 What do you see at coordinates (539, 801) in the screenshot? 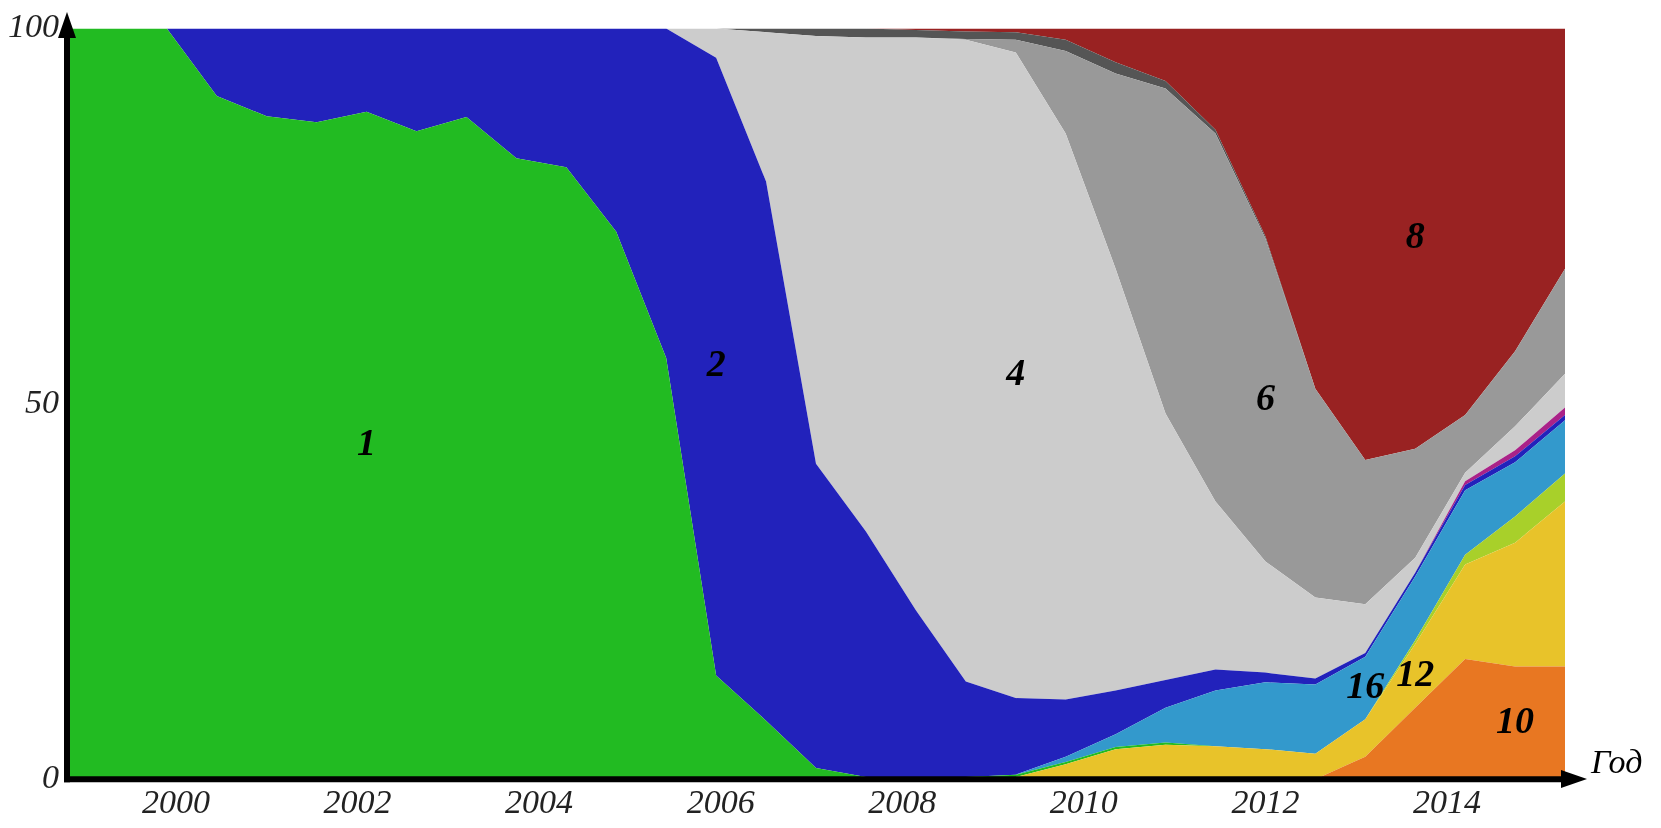
I see `x-tick-label: 2004` at bounding box center [539, 801].